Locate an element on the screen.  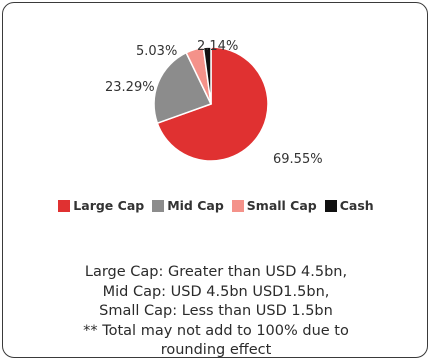
legend-label-mid-cap: Mid Cap is located at coordinates (195, 205).